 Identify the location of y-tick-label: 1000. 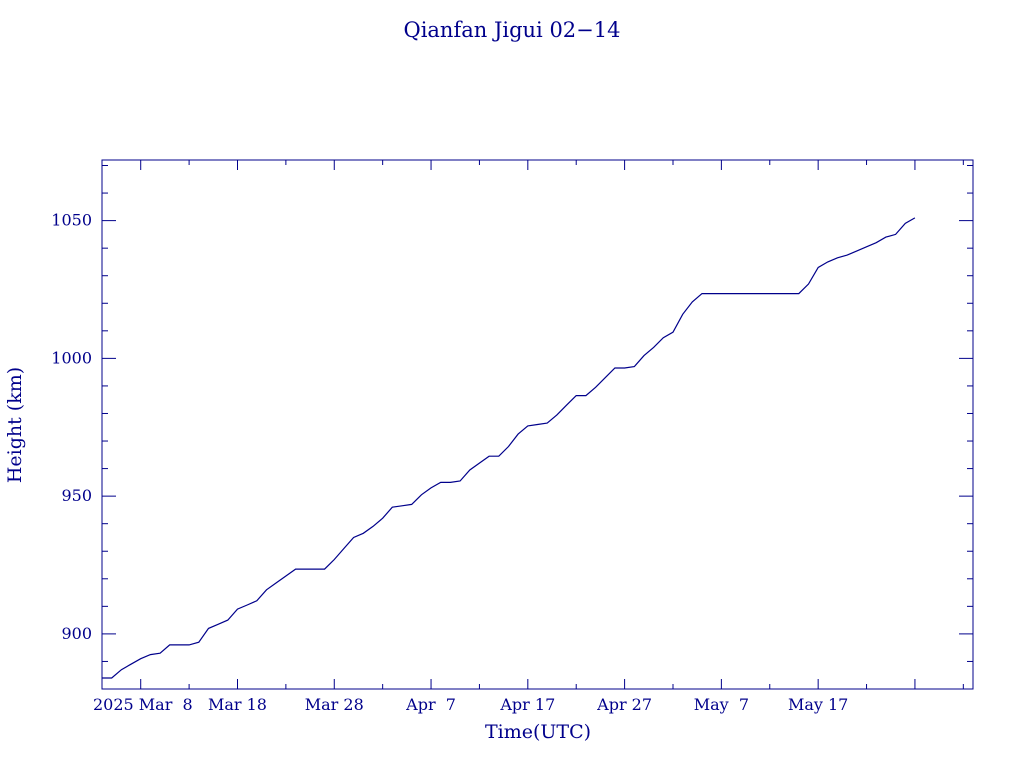
(71, 357).